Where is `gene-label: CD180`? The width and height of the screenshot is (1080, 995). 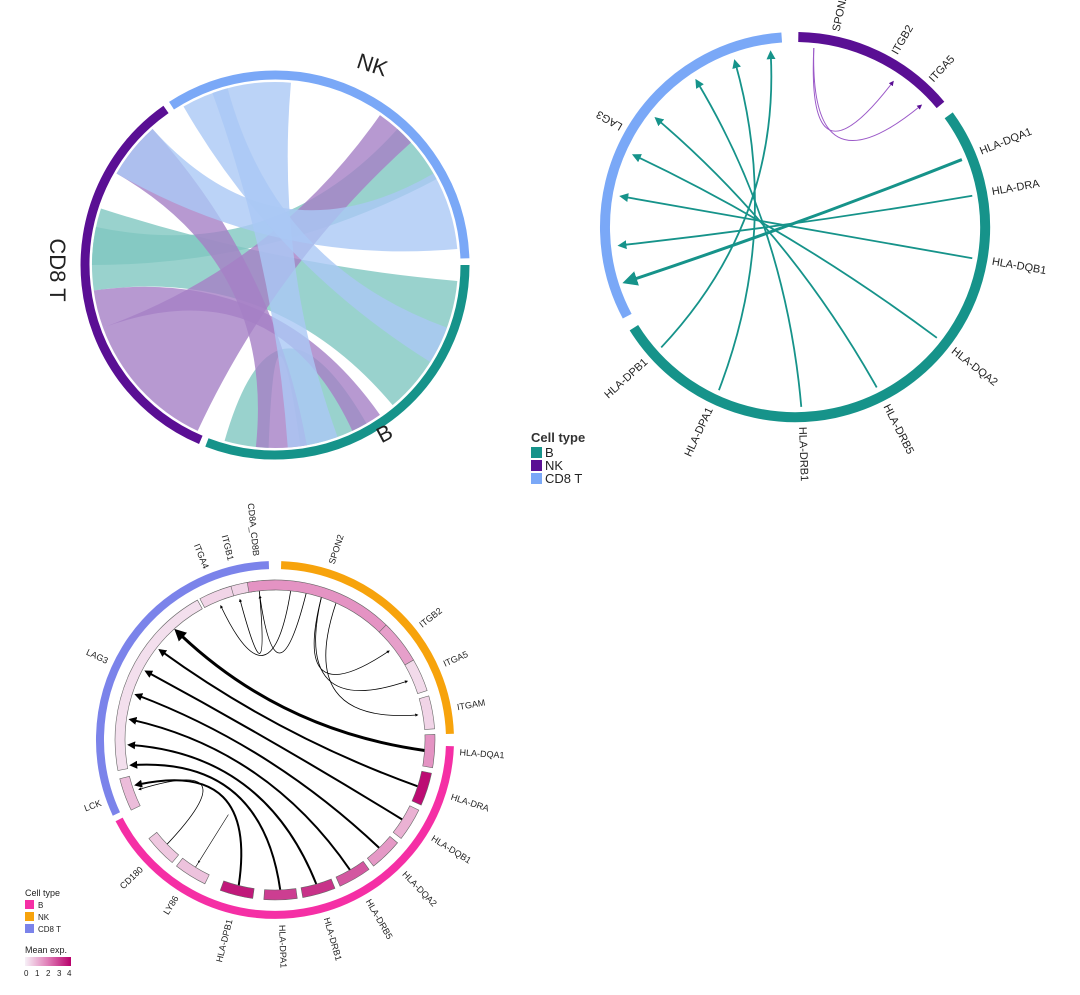
gene-label: CD180 is located at coordinates (131, 877).